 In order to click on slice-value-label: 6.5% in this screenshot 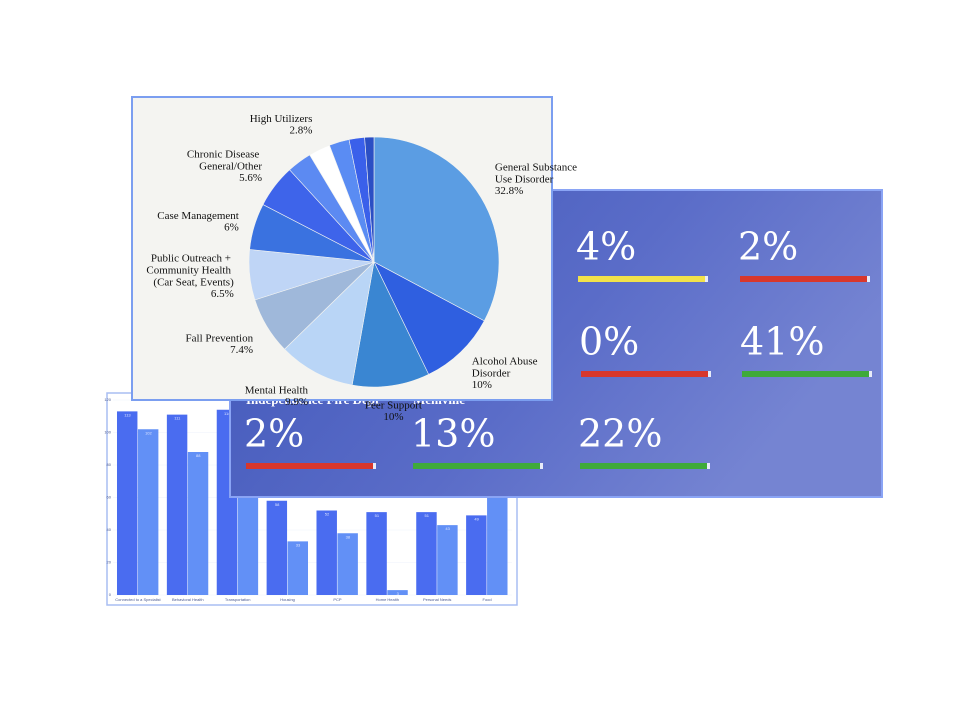, I will do `click(222, 294)`.